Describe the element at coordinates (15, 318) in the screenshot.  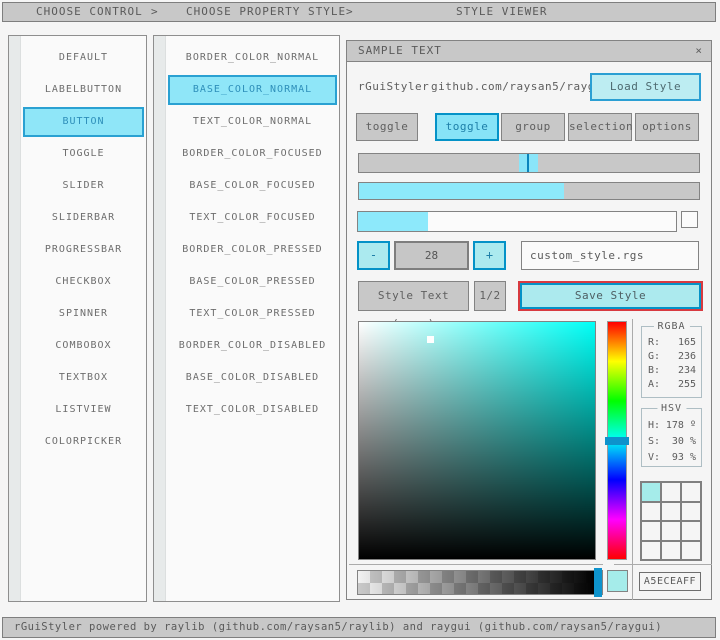
I see `controls-list-scrollbar` at that location.